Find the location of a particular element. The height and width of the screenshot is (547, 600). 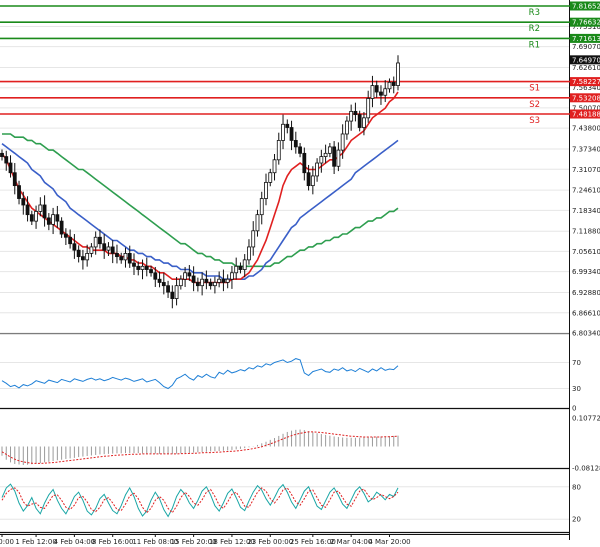

macd-tick-label: -0.081282 is located at coordinates (586, 469).